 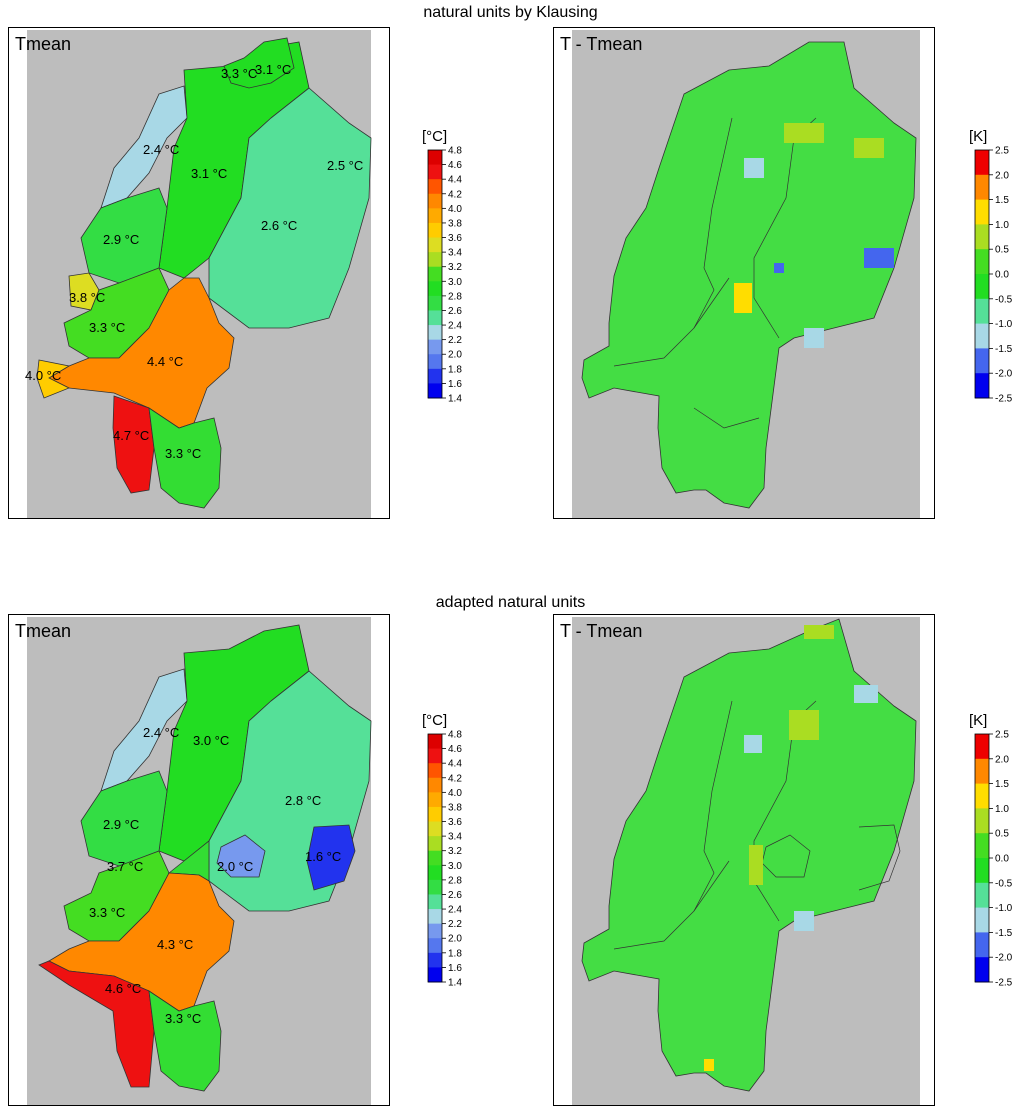 What do you see at coordinates (455, 238) in the screenshot?
I see `colorbar-tick-label: 3.6` at bounding box center [455, 238].